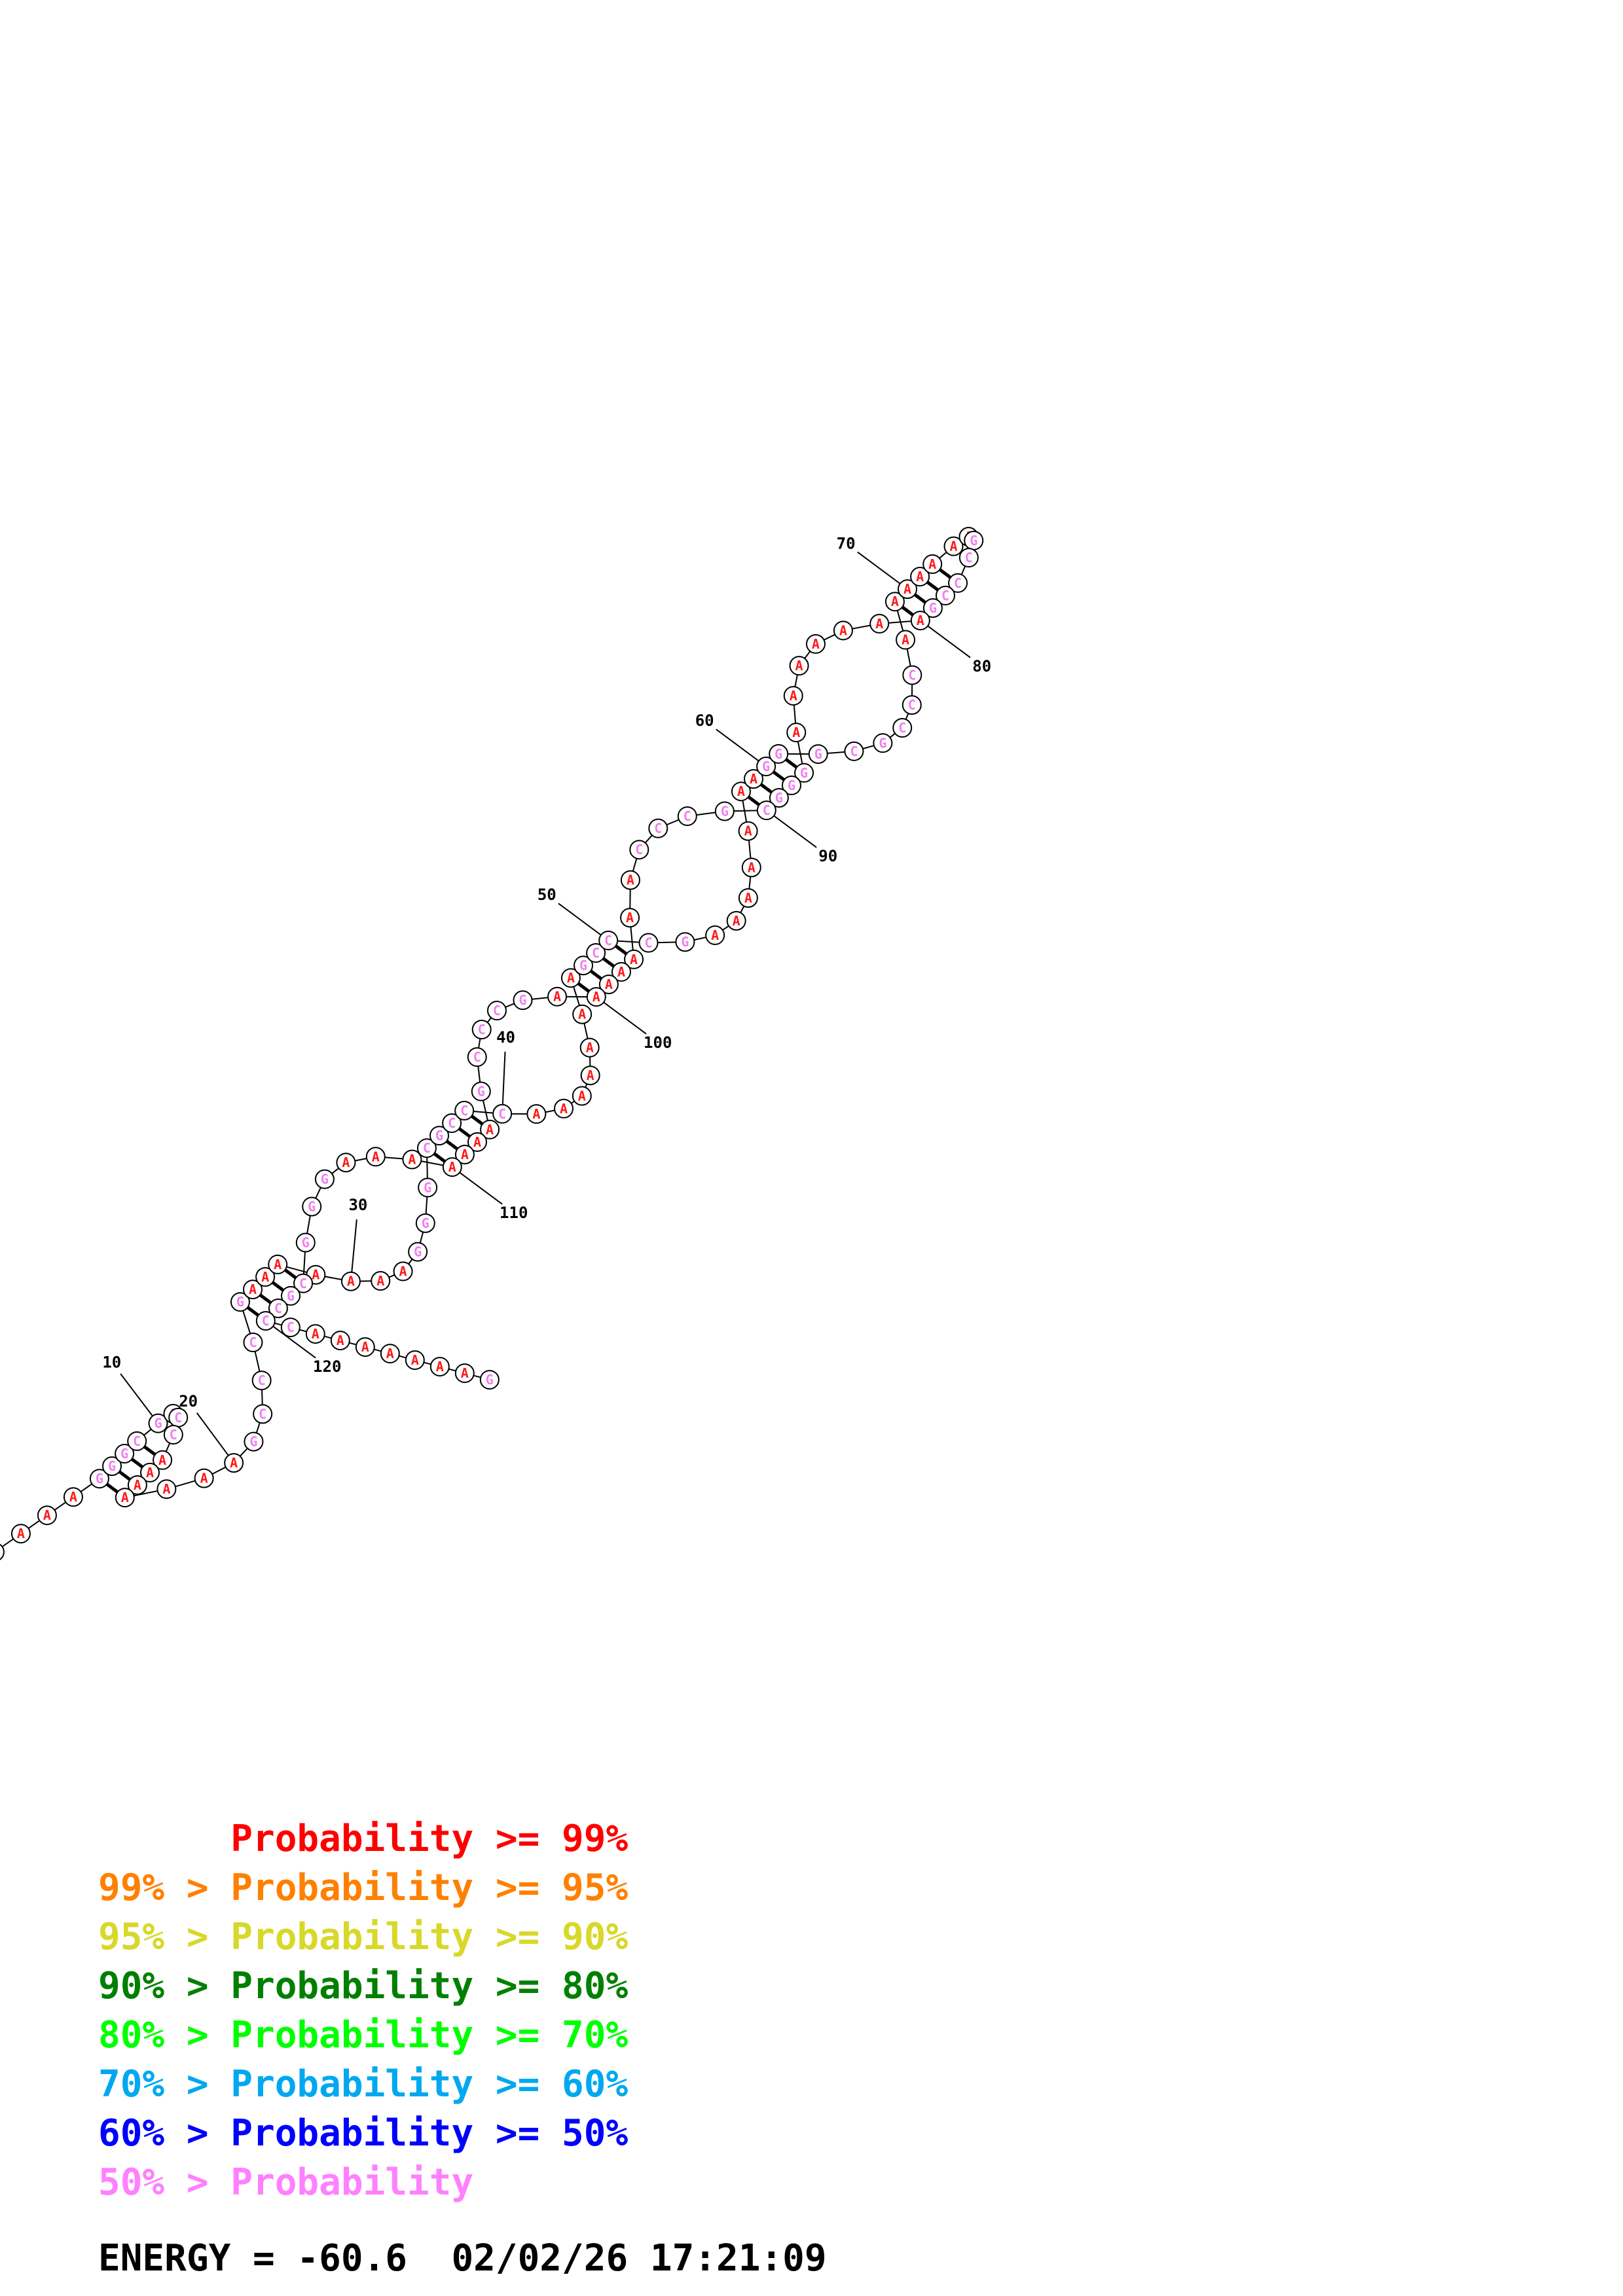 The image size is (1623, 2296). What do you see at coordinates (363, 2035) in the screenshot?
I see `legend-row: 80% > Probability >= 70%` at bounding box center [363, 2035].